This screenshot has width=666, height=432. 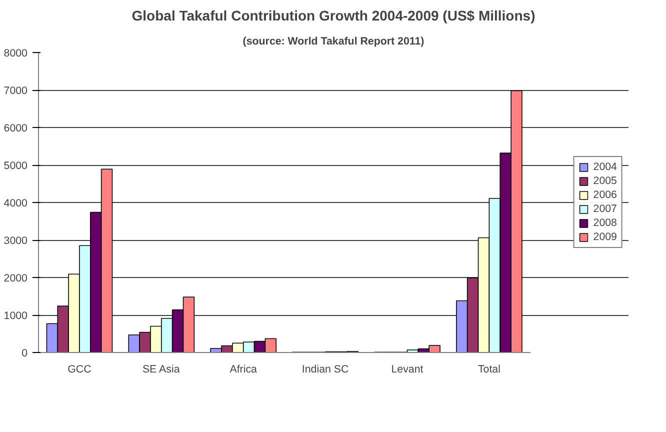 What do you see at coordinates (16, 316) in the screenshot?
I see `y-tick-label: 1000` at bounding box center [16, 316].